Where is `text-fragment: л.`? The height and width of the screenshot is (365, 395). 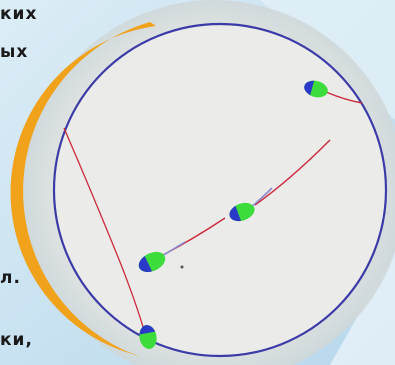 text-fragment: л. is located at coordinates (10, 278).